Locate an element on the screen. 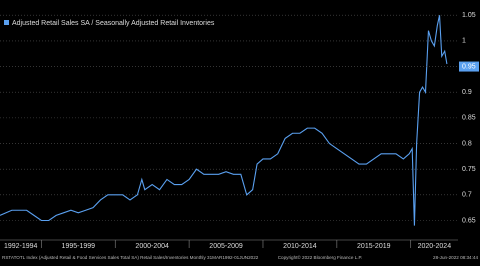  y-tick-label: 0.85 is located at coordinates (469, 118).